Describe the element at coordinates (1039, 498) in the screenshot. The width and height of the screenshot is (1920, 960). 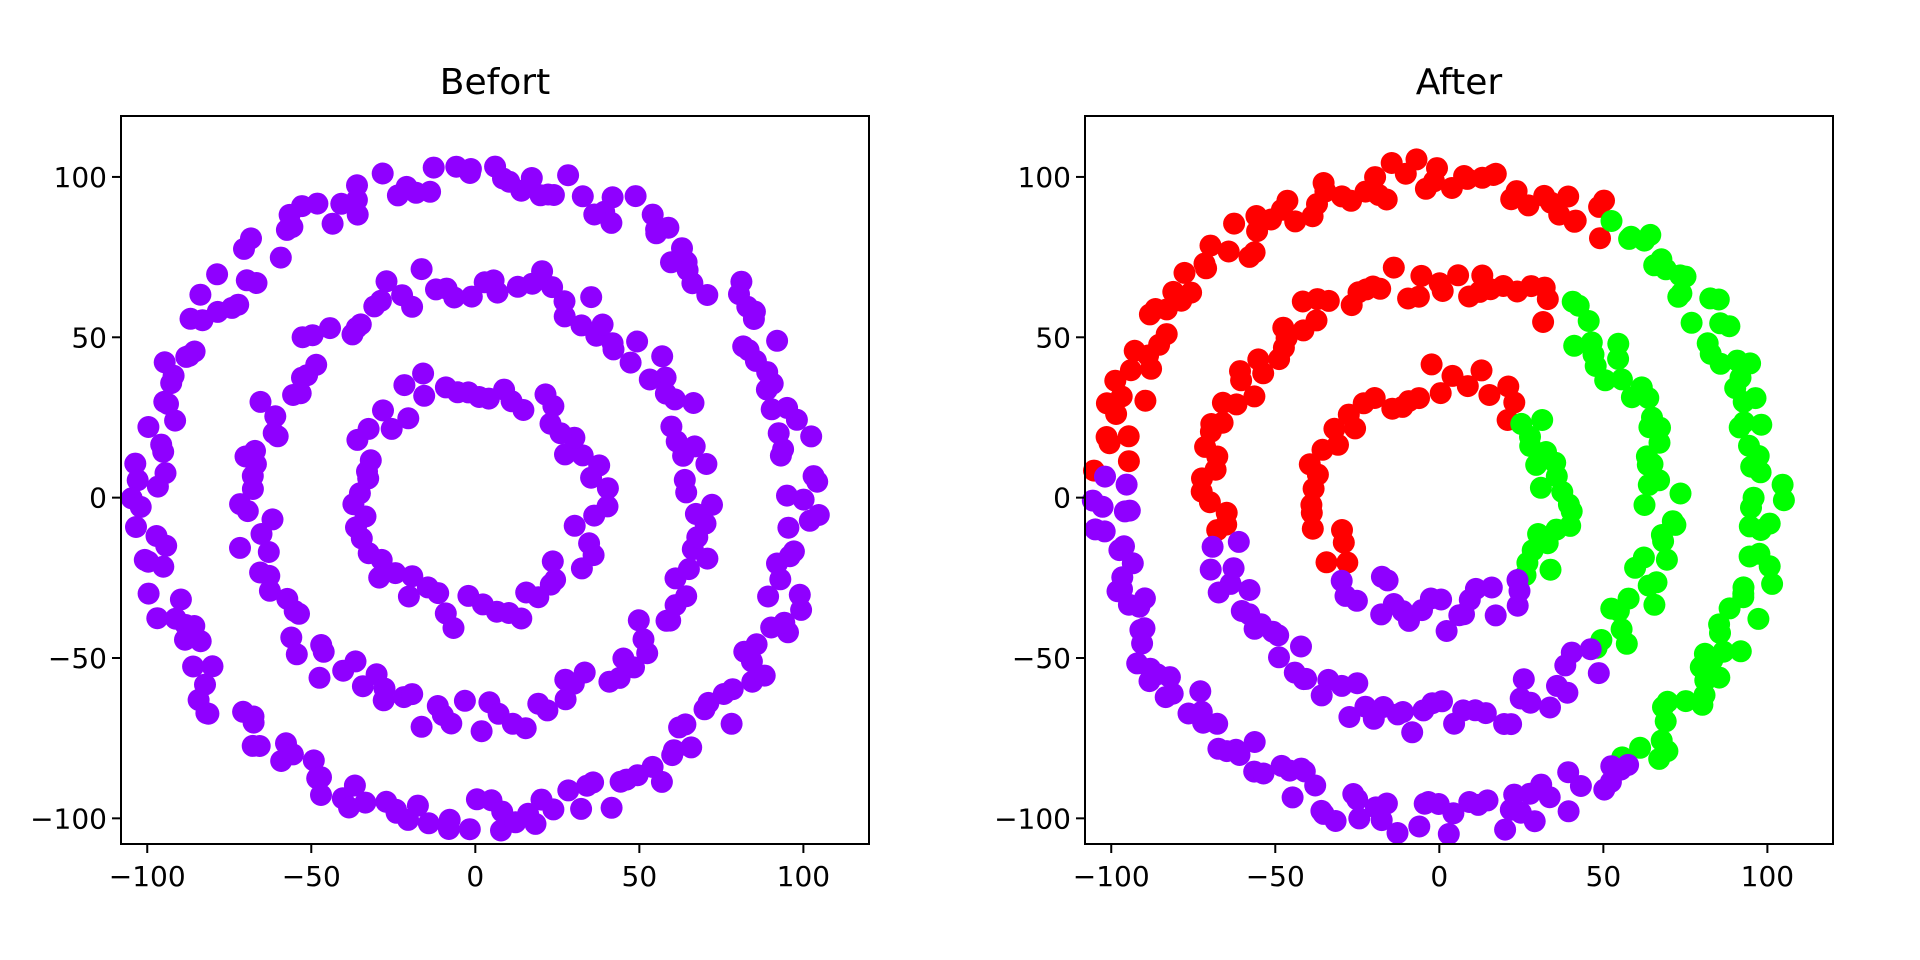
I see `y-axis-after: −100 −50 0 50 100` at that location.